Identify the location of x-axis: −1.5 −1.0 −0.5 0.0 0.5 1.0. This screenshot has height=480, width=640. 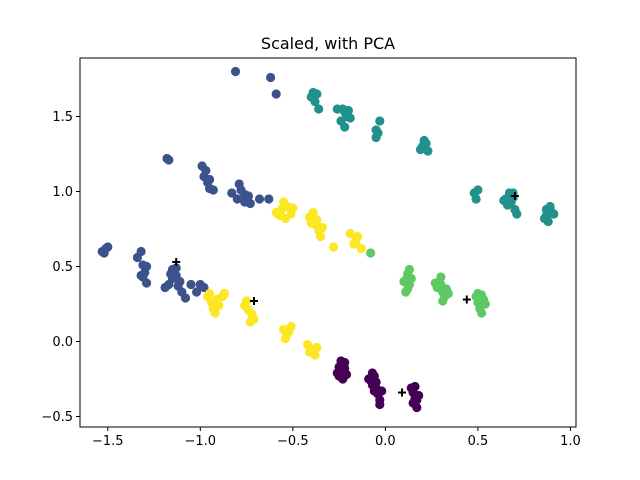
(336, 438).